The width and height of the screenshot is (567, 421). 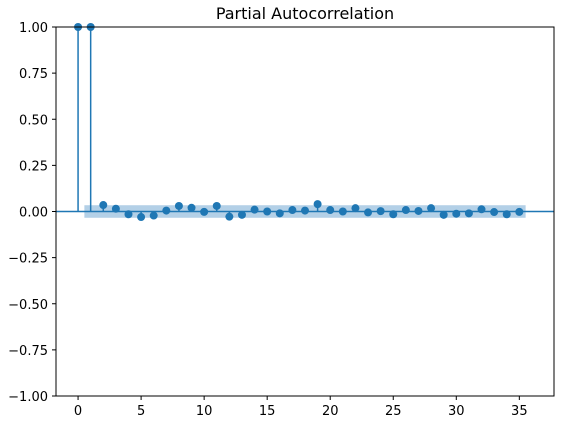 What do you see at coordinates (456, 411) in the screenshot?
I see `x-tick-label: 30` at bounding box center [456, 411].